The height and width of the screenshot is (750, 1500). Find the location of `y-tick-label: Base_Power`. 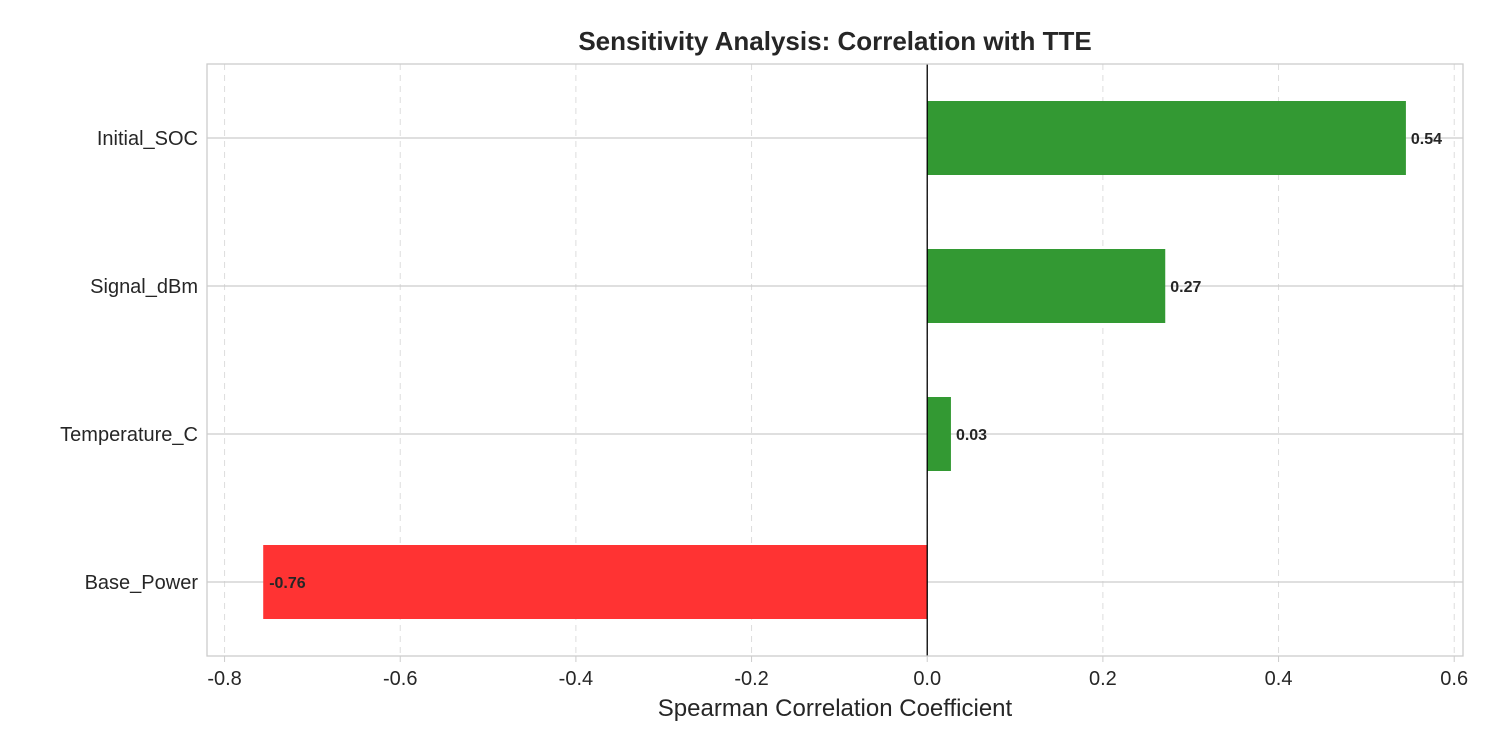

y-tick-label: Base_Power is located at coordinates (142, 583).